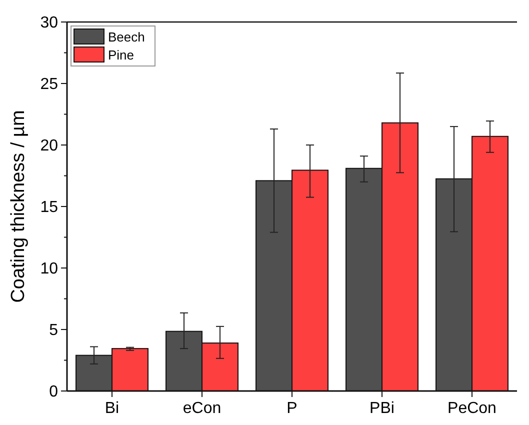 This screenshot has width=529, height=425. What do you see at coordinates (49, 269) in the screenshot?
I see `y-tick-label: 10` at bounding box center [49, 269].